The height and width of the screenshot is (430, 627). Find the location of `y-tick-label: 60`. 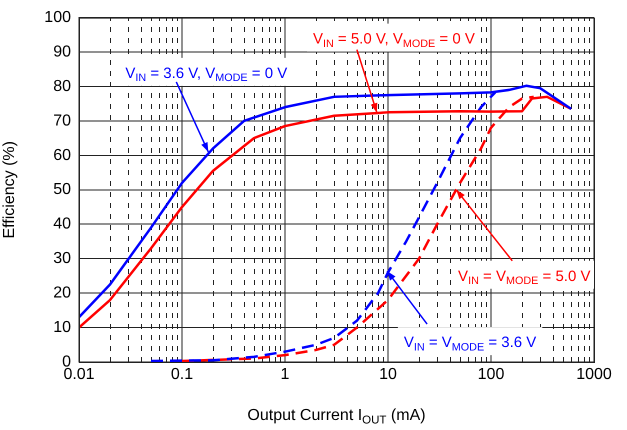

y-tick-label: 60 is located at coordinates (62, 155).